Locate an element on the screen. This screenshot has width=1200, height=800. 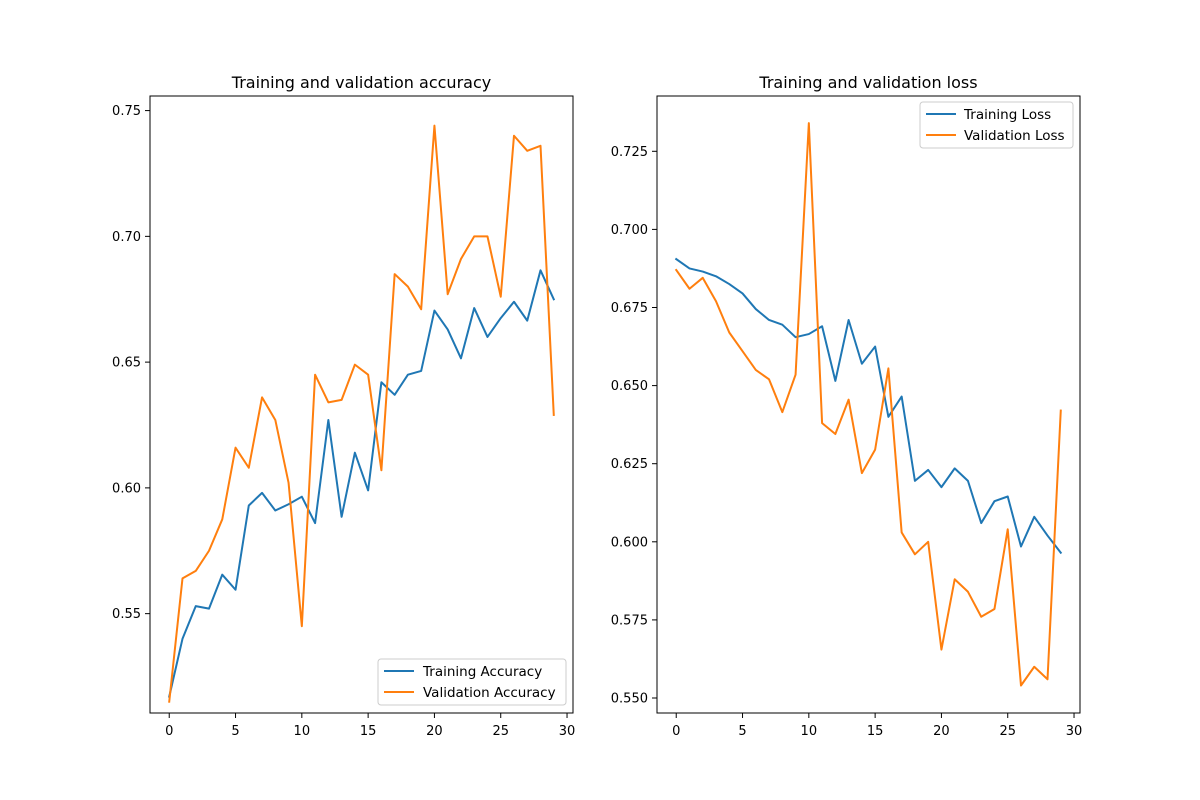
legend-label-training-loss: Training Loss is located at coordinates (1007, 115).